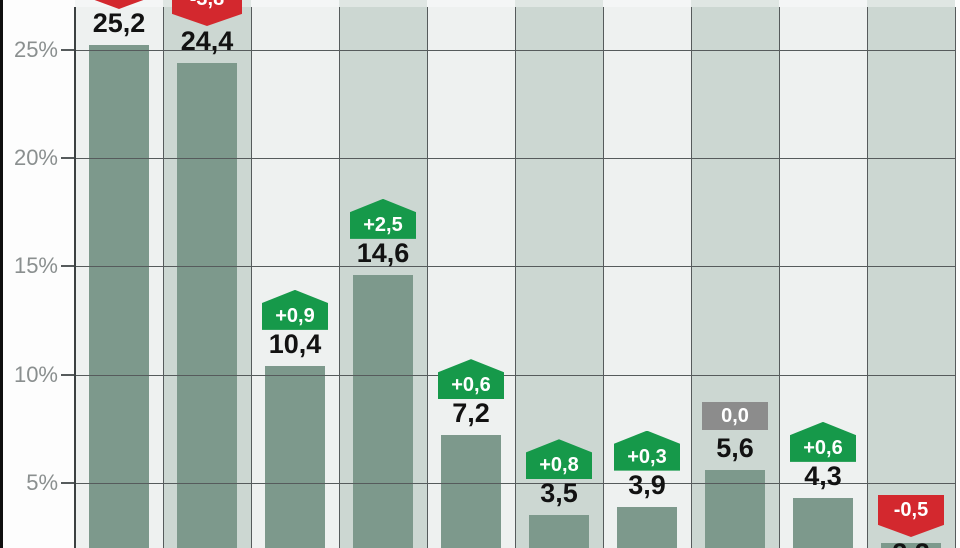  Describe the element at coordinates (35, 265) in the screenshot. I see `y-axis-label: 15%` at that location.